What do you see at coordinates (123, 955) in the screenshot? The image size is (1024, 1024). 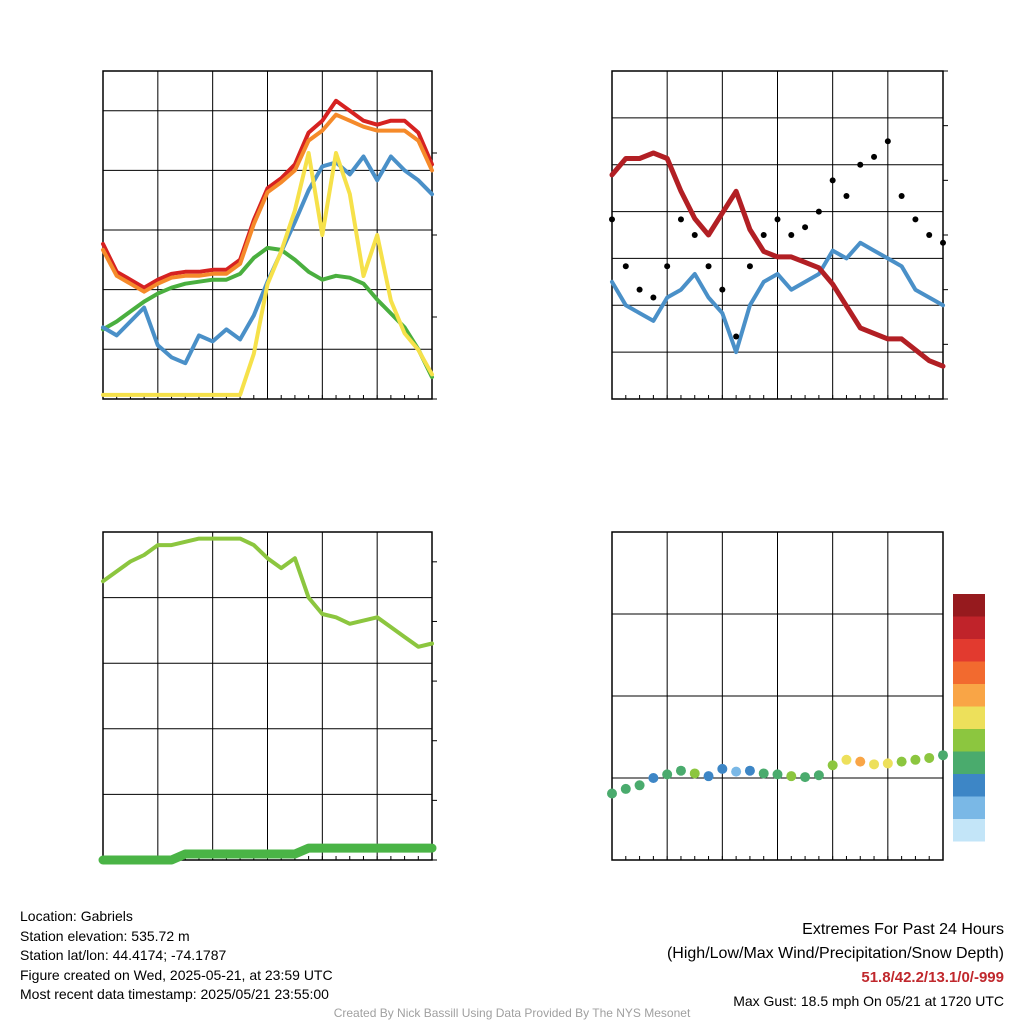 I see `station-latlon: Station lat/lon: 44.4174; -74.1787` at bounding box center [123, 955].